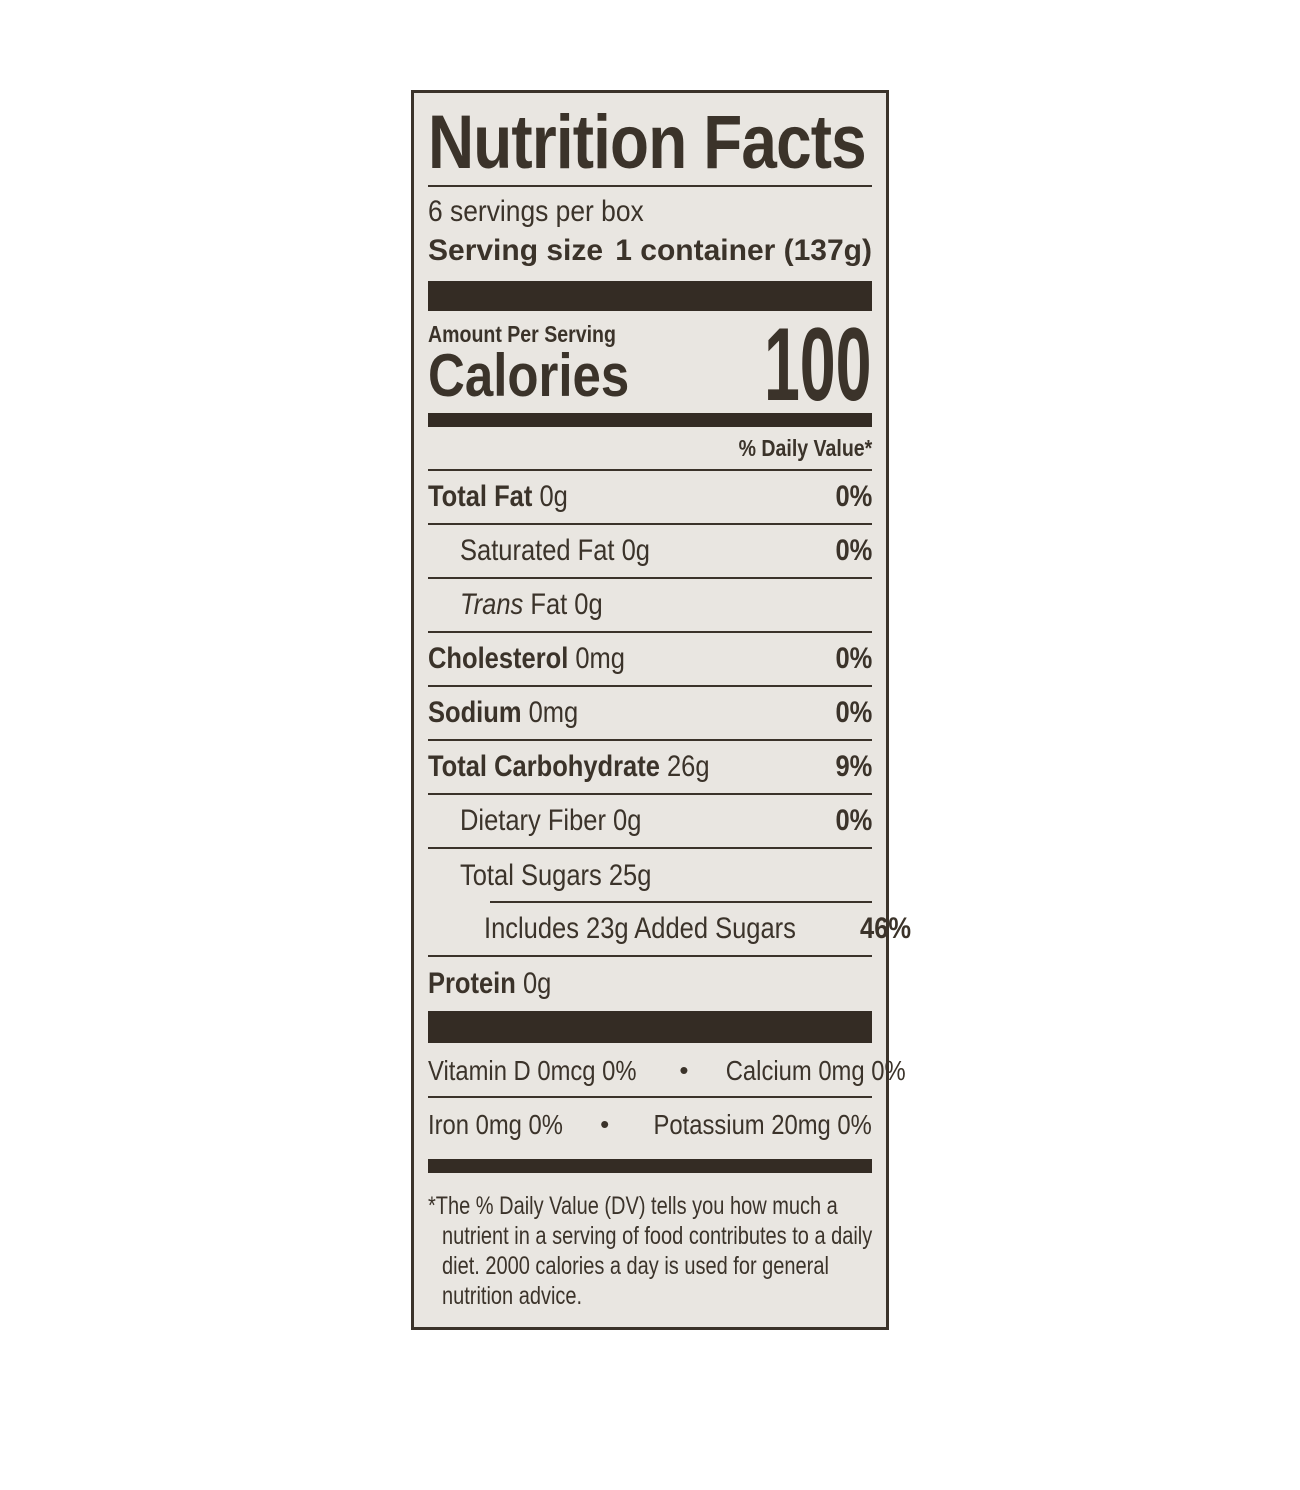 The width and height of the screenshot is (1300, 1490). I want to click on servings-per-box: 6 servings per box, so click(536, 211).